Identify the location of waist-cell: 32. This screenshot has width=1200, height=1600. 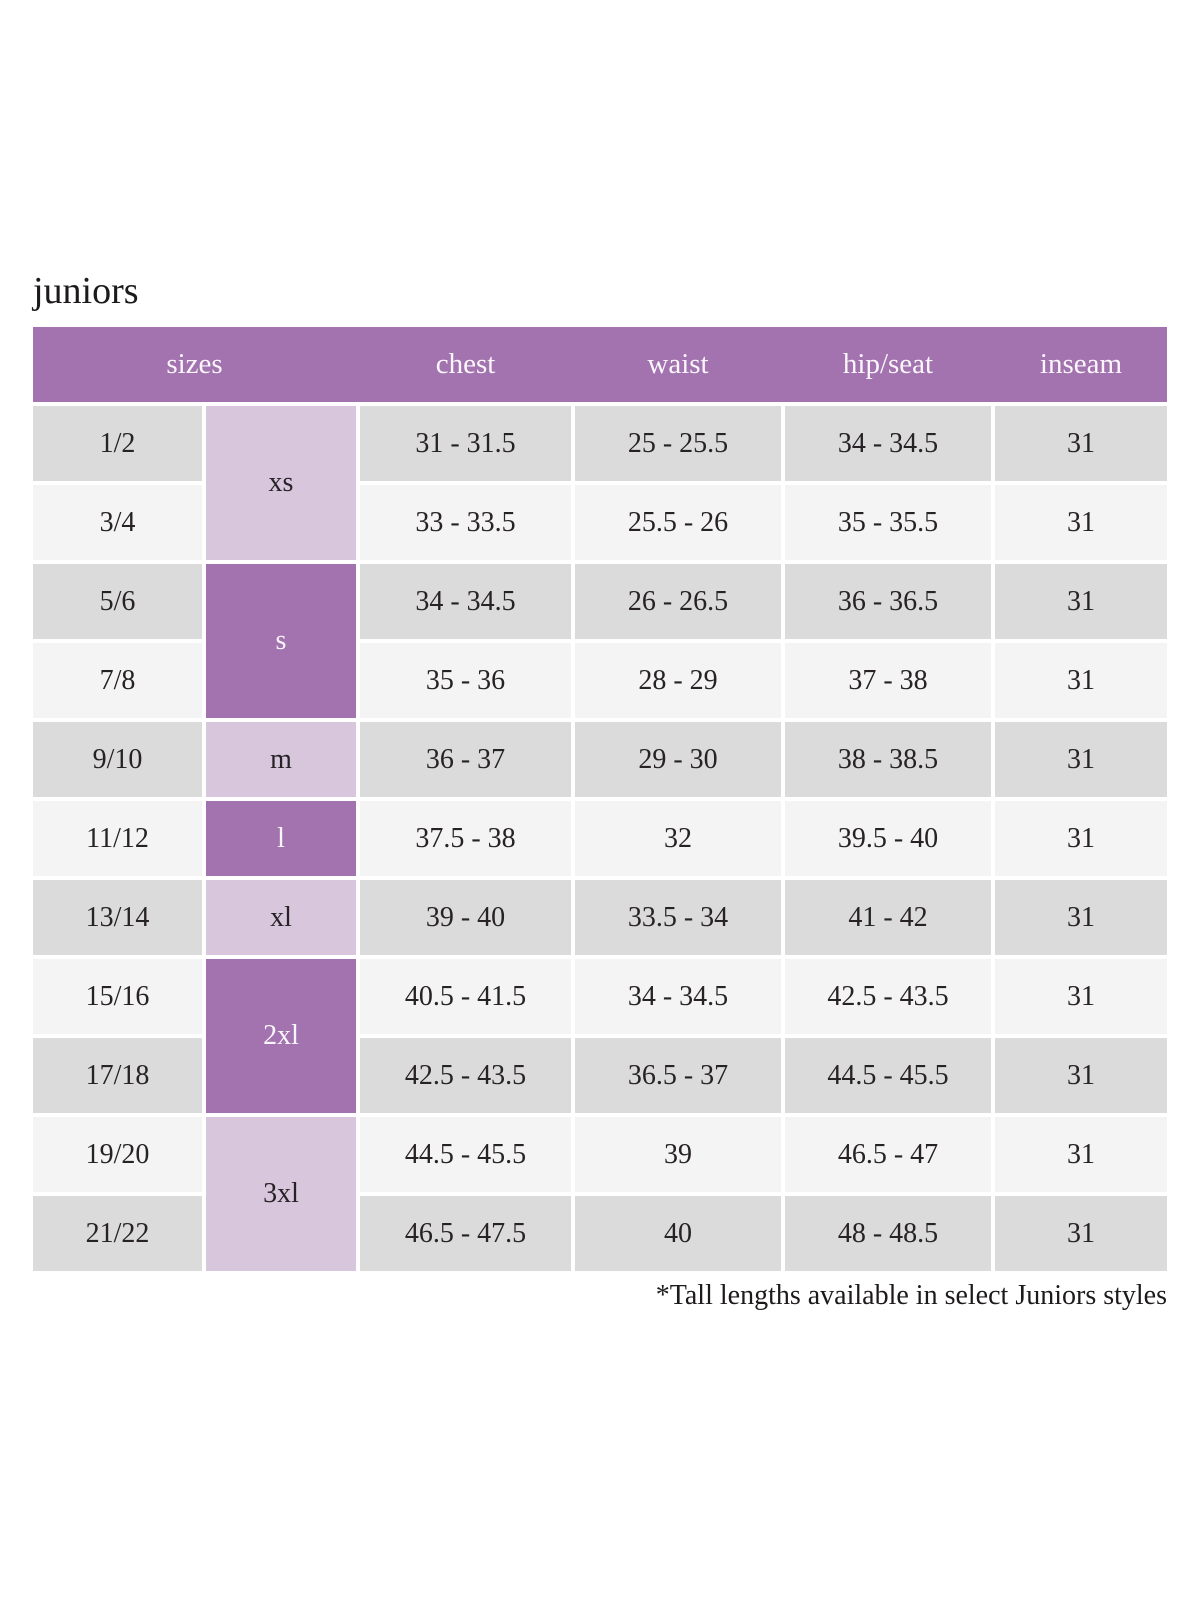
(678, 838).